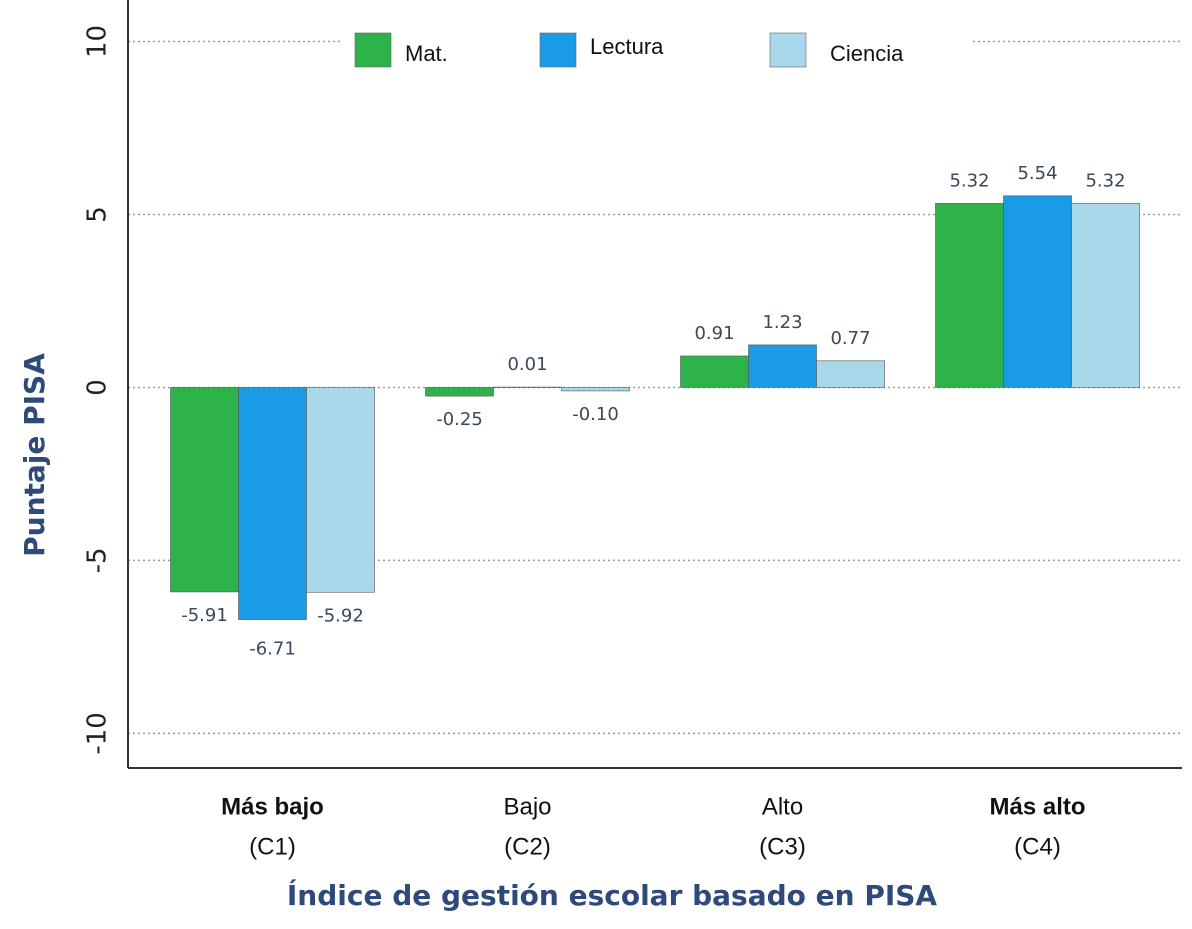 The height and width of the screenshot is (929, 1192). What do you see at coordinates (714, 333) in the screenshot?
I see `value-label: 0.91` at bounding box center [714, 333].